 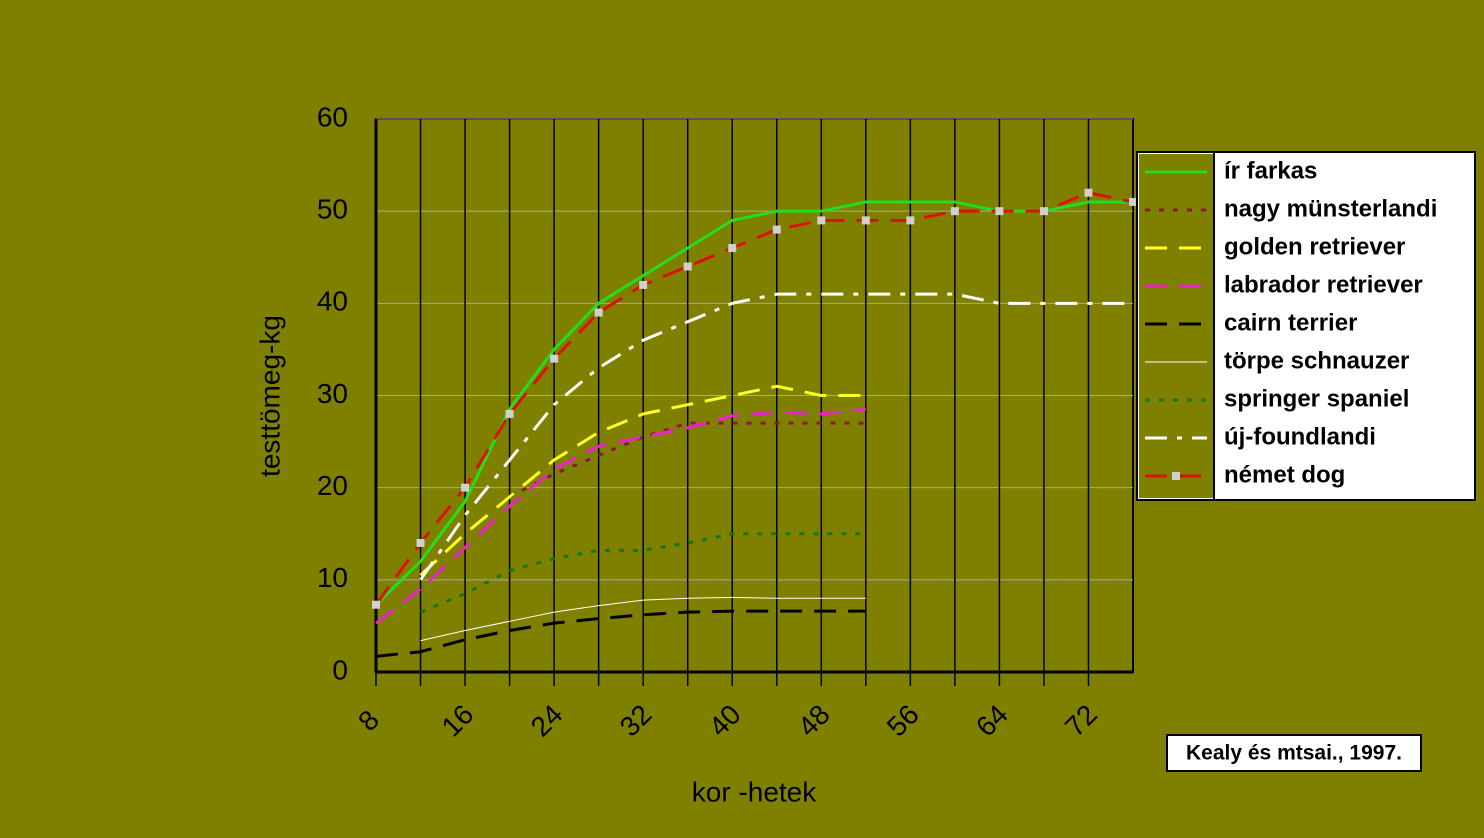 I want to click on y-axis-label: testtömeg-kg, so click(x=269, y=396).